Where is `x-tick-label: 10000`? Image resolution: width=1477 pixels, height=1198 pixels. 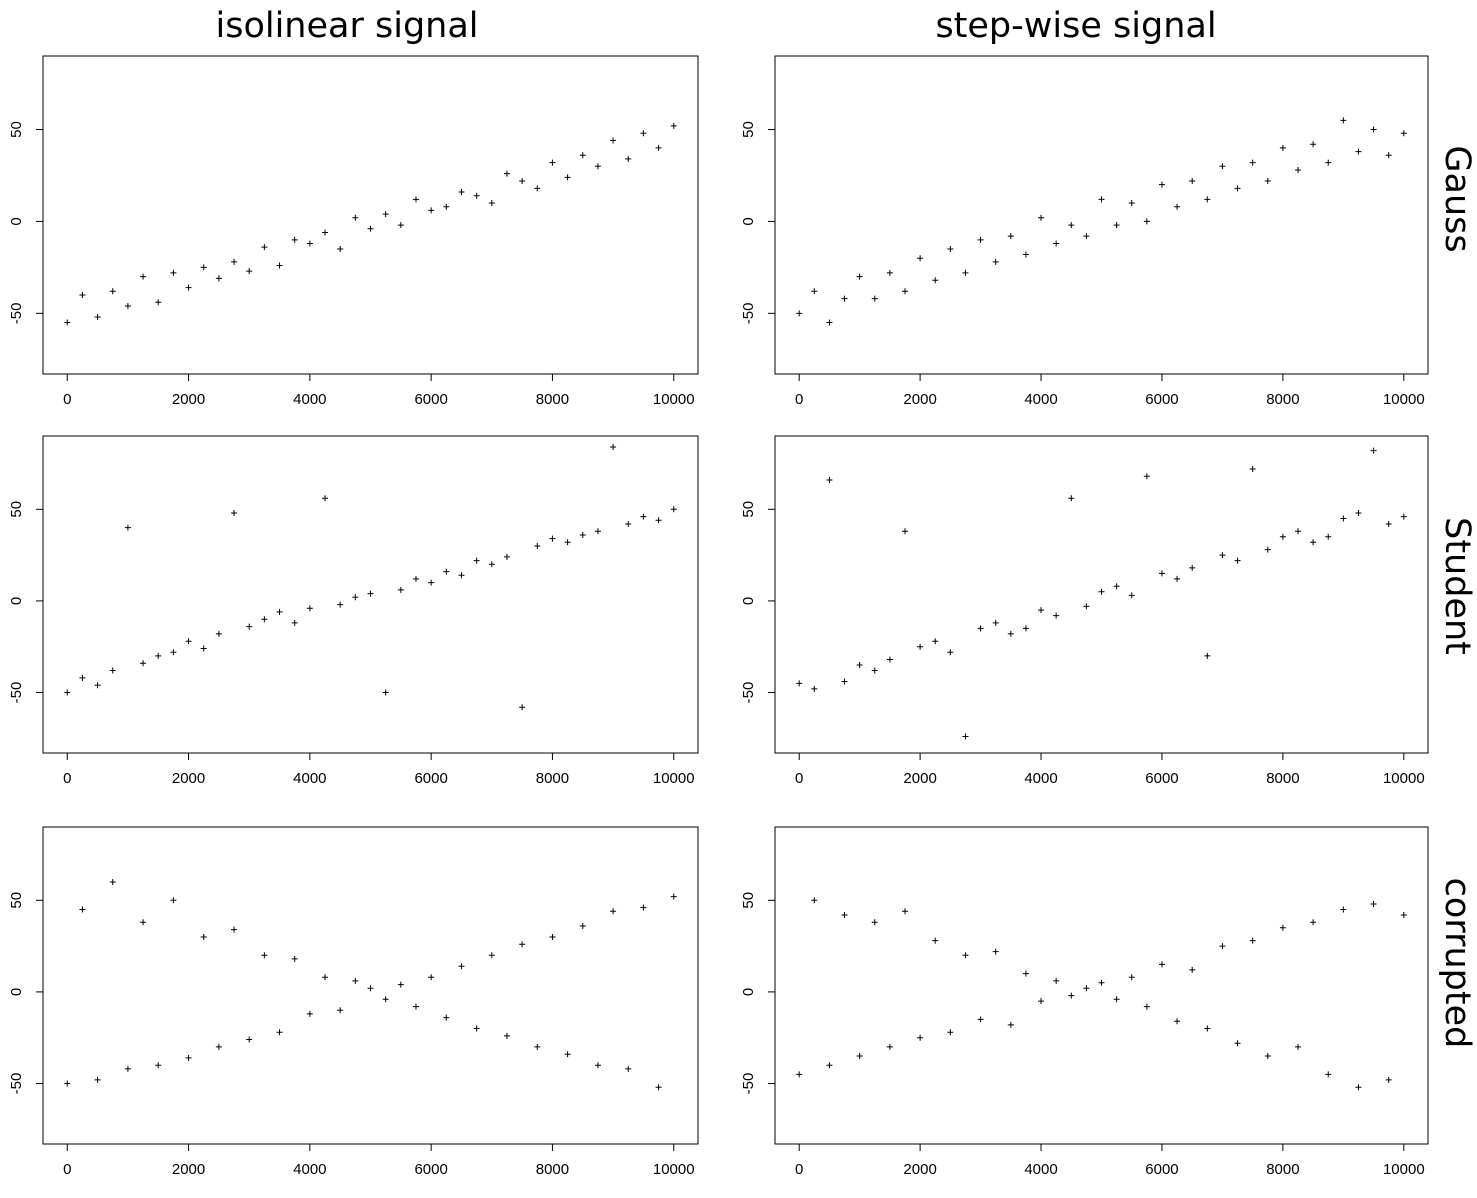
x-tick-label: 10000 is located at coordinates (674, 778).